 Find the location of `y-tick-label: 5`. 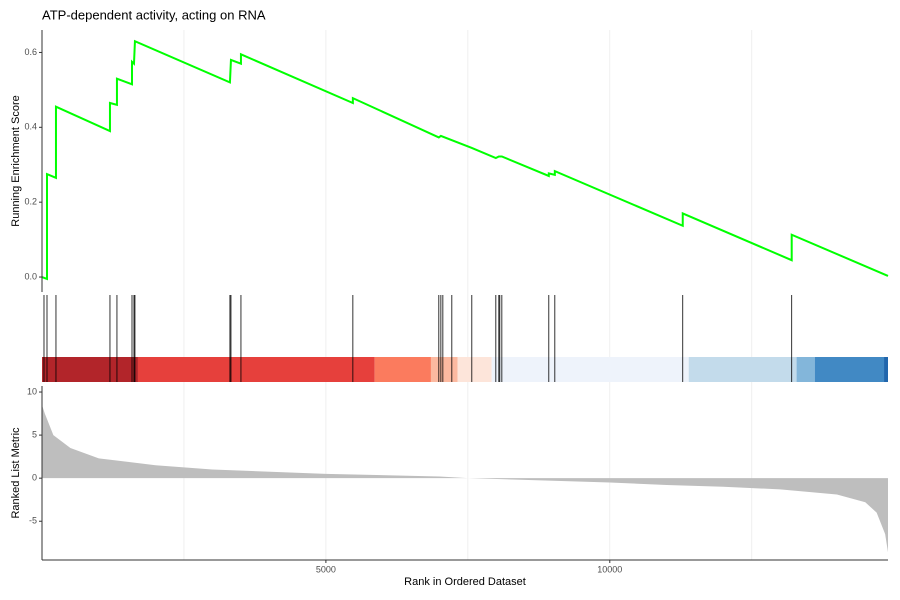

y-tick-label: 5 is located at coordinates (34, 434).